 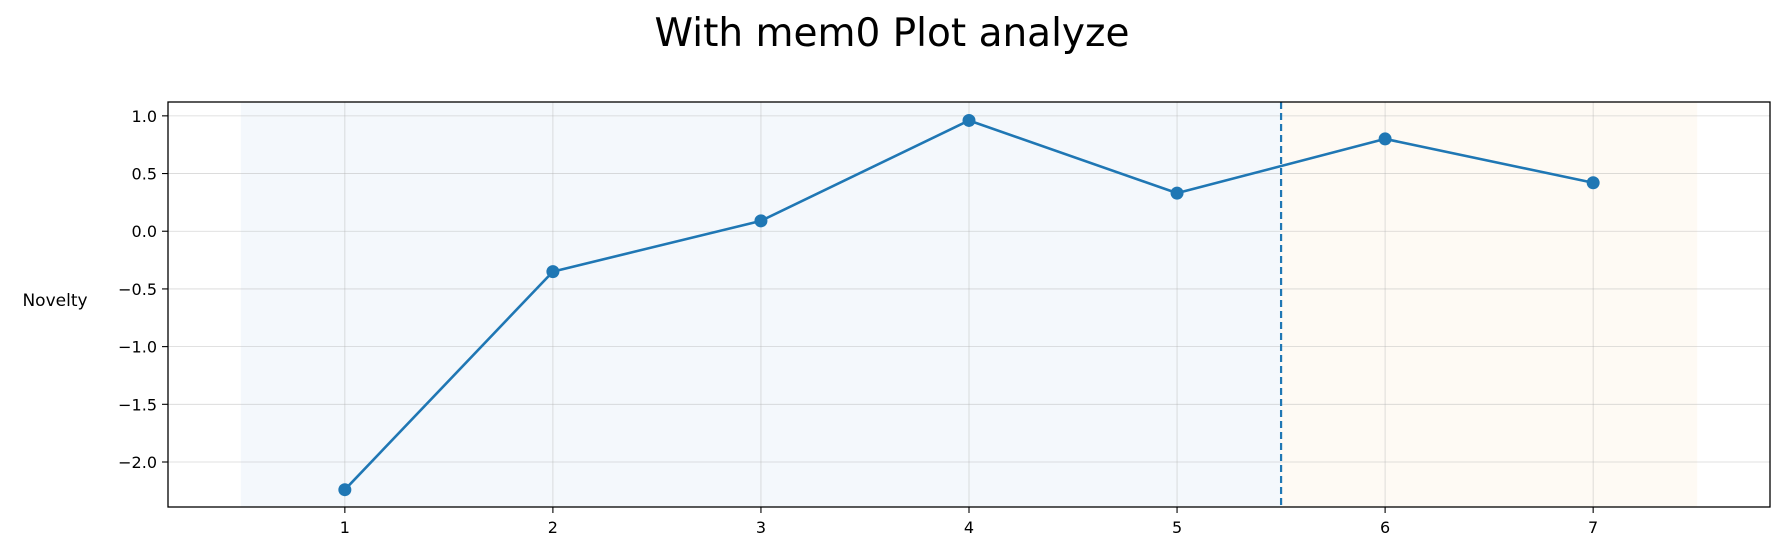 I want to click on y-tick-label-4: −0.5, so click(x=137, y=289).